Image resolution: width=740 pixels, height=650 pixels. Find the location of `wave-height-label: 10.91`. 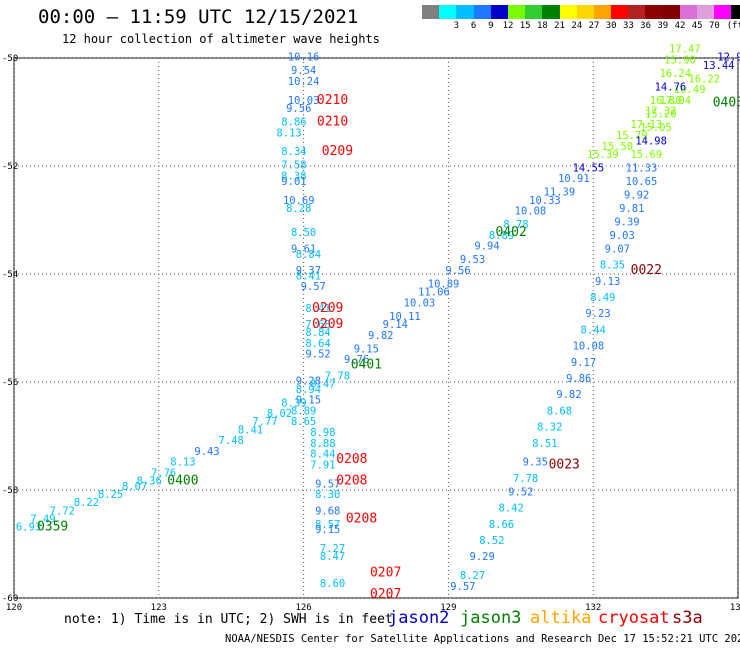

wave-height-label: 10.91 is located at coordinates (574, 179).